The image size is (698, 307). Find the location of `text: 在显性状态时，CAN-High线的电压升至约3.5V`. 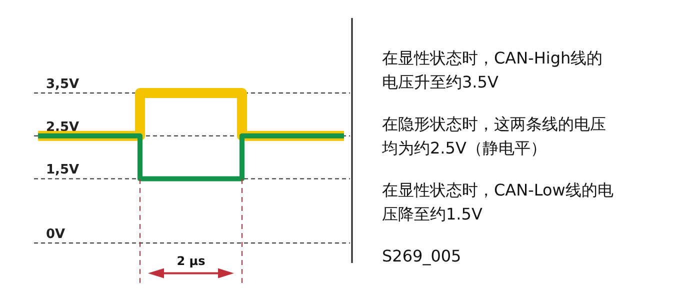

text: 在显性状态时，CAN-High线的电压升至约3.5V is located at coordinates (492, 70).